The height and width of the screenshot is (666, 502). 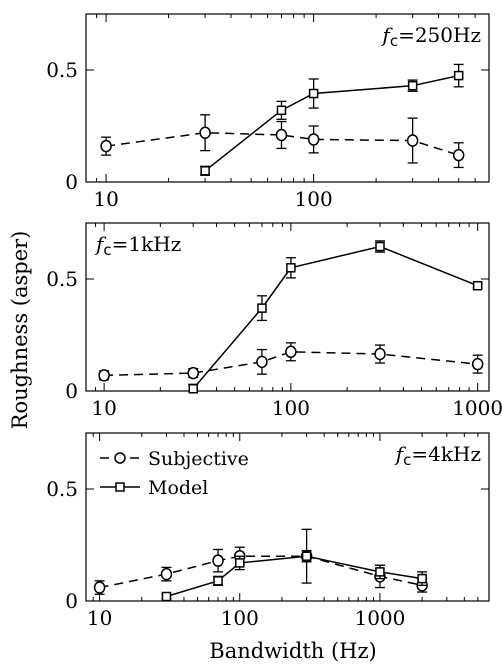 I want to click on panel-annotation: fc=1kHz, so click(x=137, y=245).